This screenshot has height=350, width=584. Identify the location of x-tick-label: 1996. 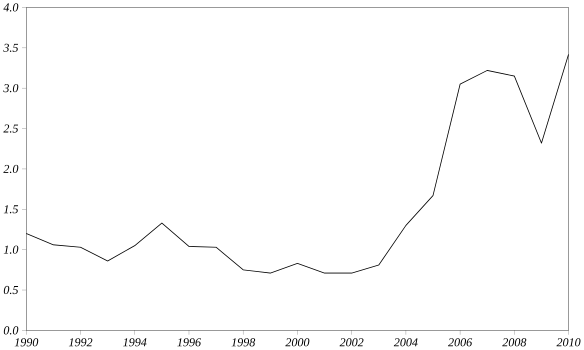
(189, 342).